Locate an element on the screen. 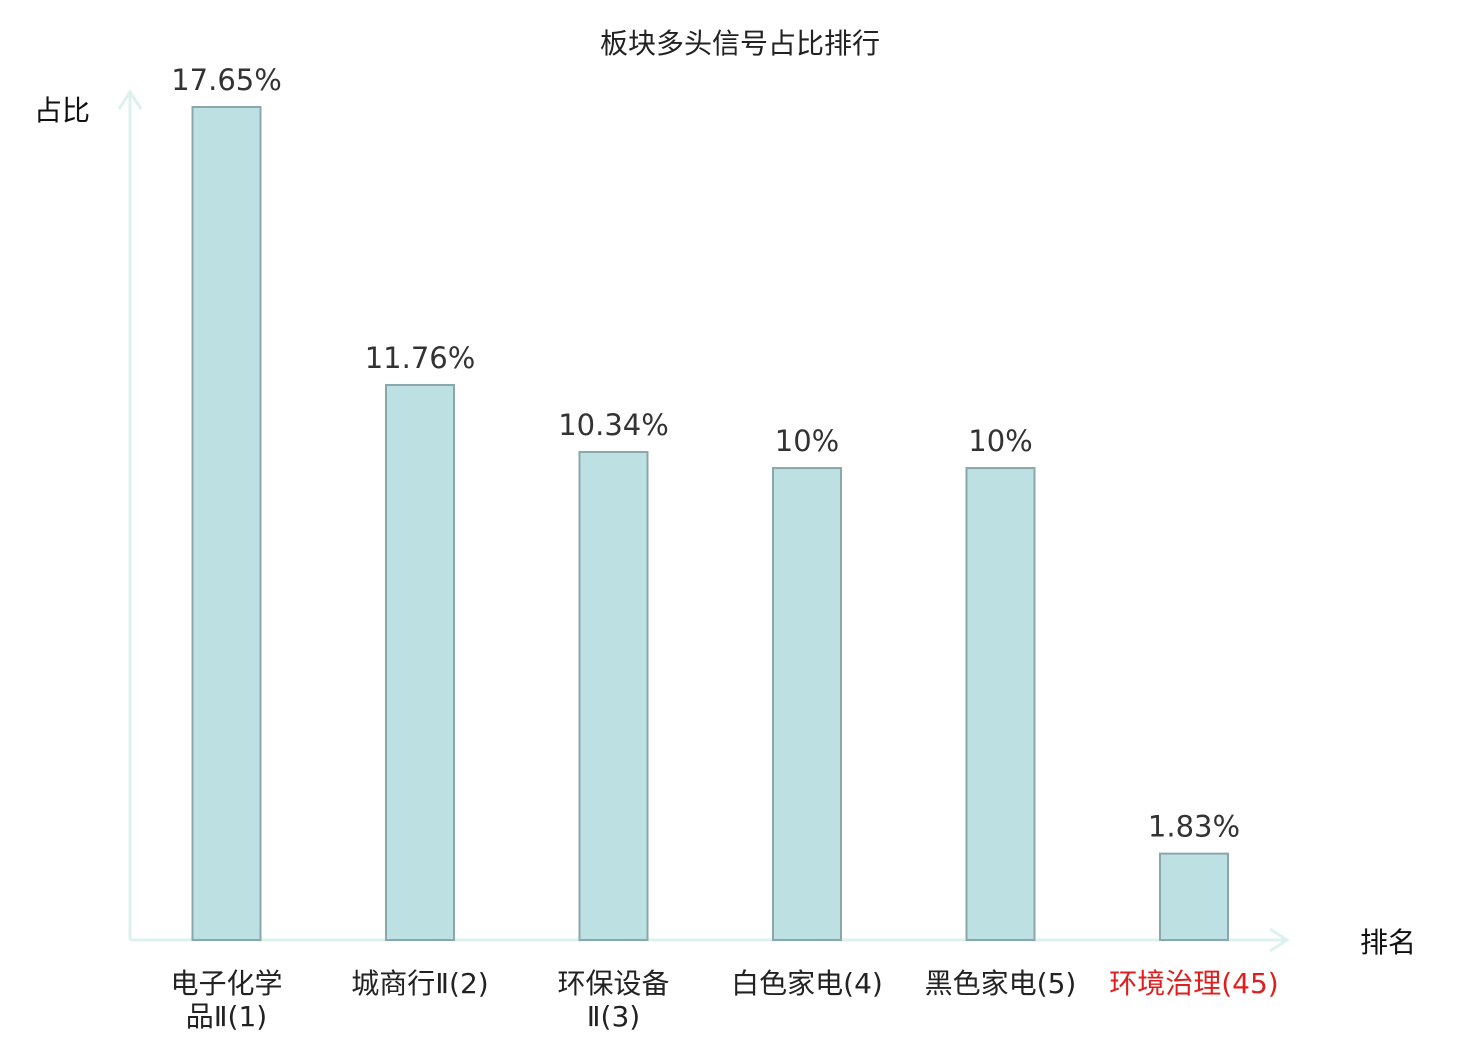 Image resolution: width=1480 pixels, height=1040 pixels. value-label-6: 1.83% is located at coordinates (1194, 827).